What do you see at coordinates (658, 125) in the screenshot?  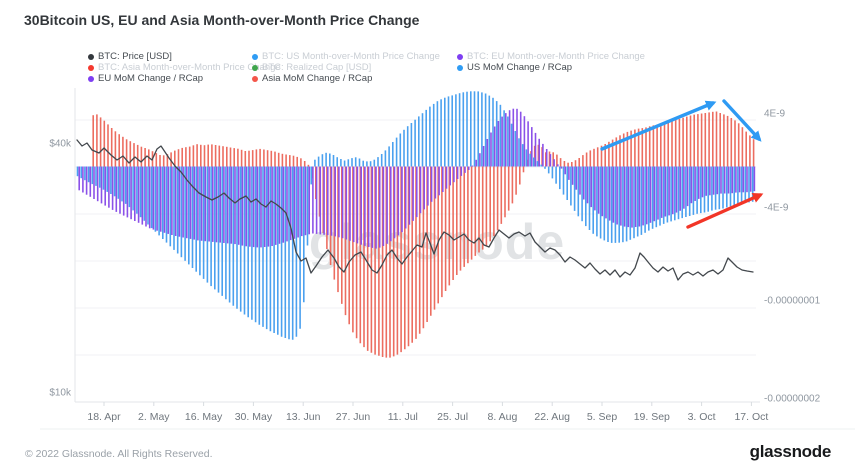 I see `us-uptrend-arrow` at bounding box center [658, 125].